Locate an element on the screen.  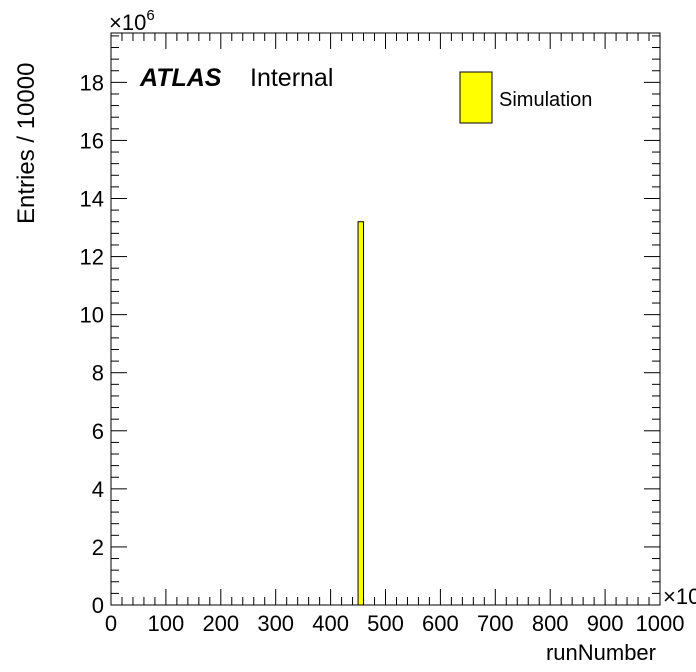
x-tick-label: 900 is located at coordinates (605, 623).